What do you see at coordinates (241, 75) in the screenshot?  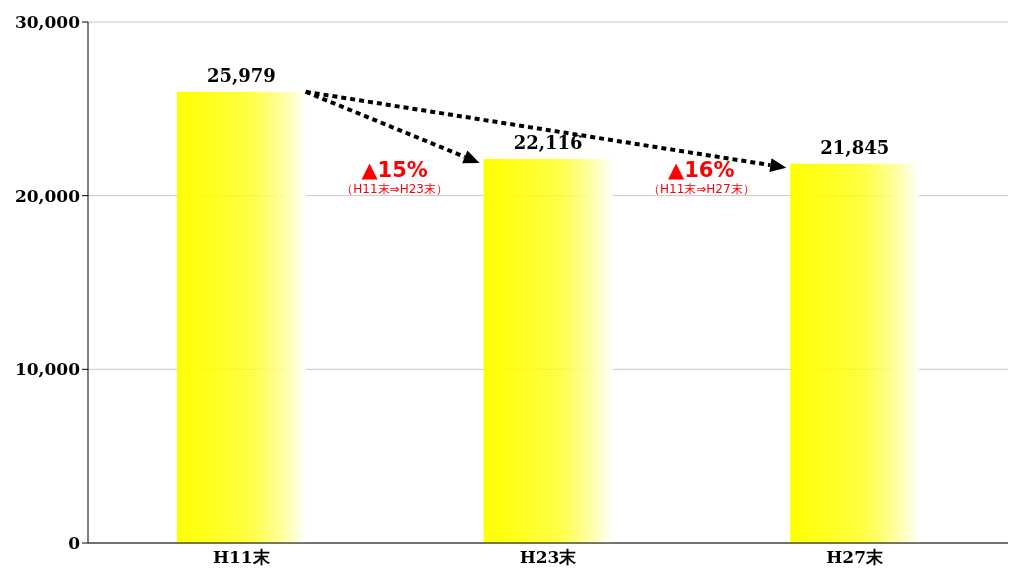 I see `data-label: 25,979` at bounding box center [241, 75].